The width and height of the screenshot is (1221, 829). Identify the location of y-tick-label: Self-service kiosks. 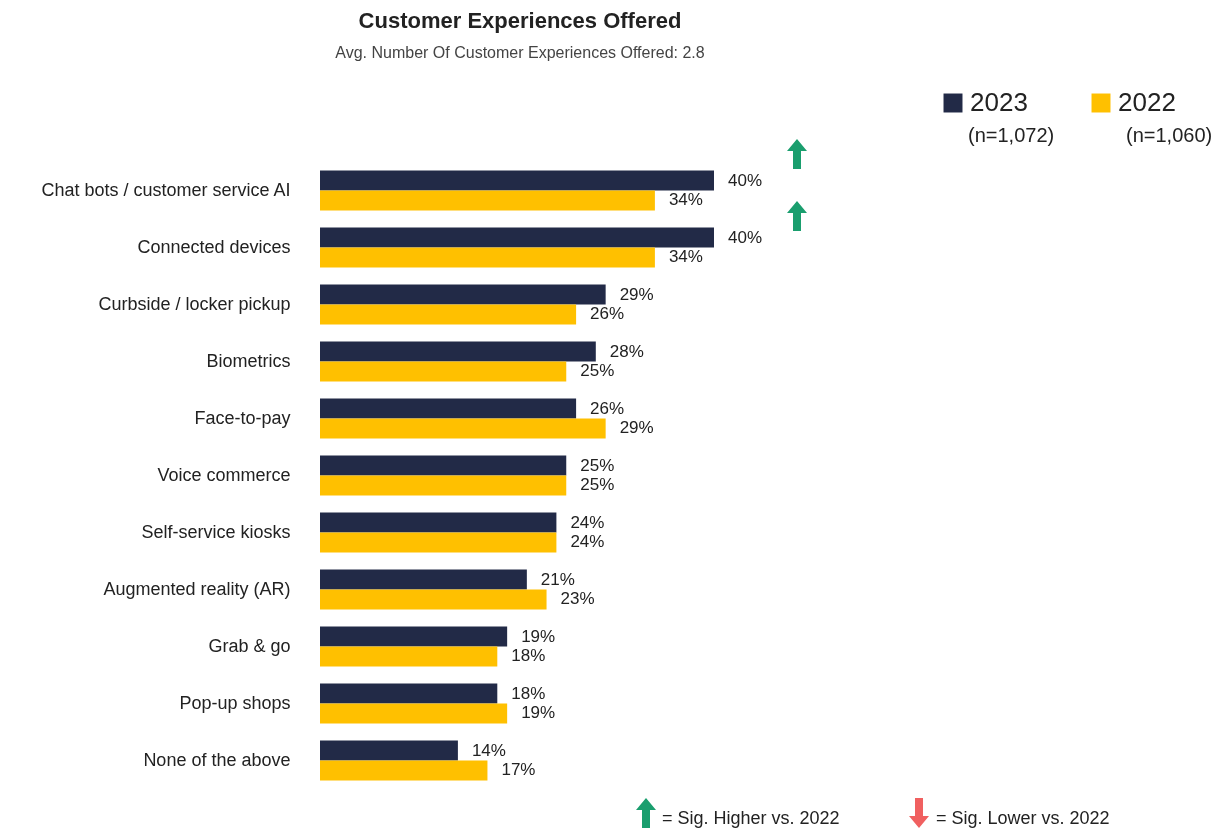
(216, 531).